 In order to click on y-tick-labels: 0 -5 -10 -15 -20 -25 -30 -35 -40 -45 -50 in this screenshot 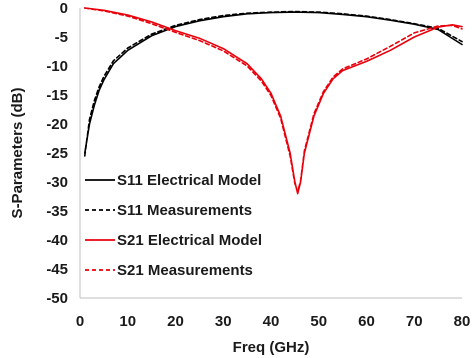, I will do `click(57, 153)`.